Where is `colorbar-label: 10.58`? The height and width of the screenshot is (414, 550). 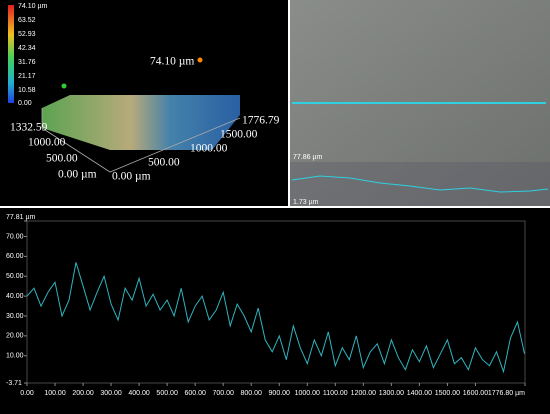
colorbar-label: 10.58 is located at coordinates (27, 90).